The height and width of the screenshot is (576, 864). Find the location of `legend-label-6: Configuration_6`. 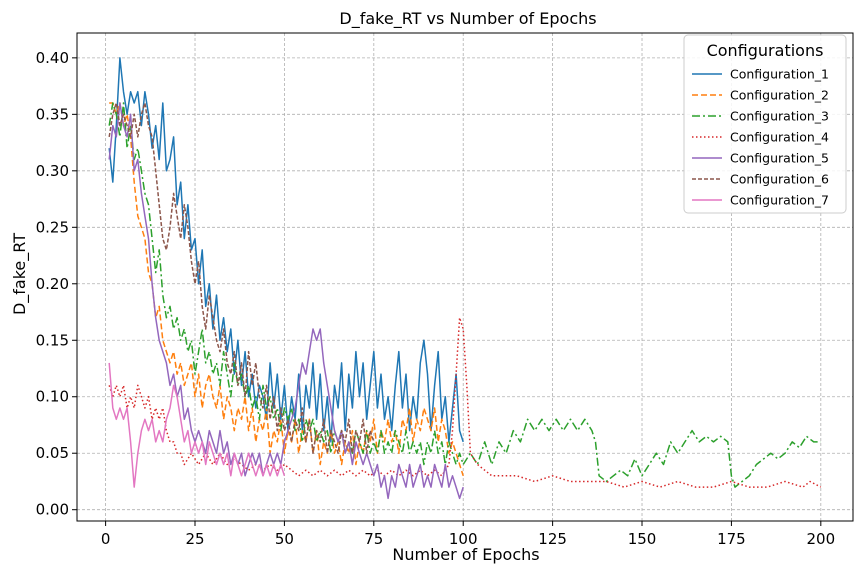

legend-label-6: Configuration_6 is located at coordinates (779, 179).